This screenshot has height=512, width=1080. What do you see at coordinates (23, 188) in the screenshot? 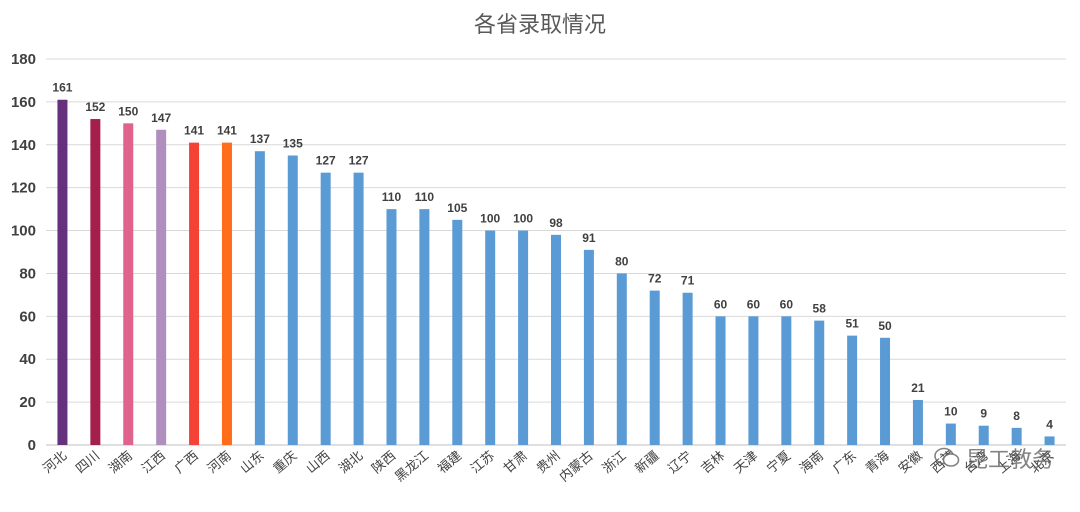
I see `y-tick-label: 120` at bounding box center [23, 188].